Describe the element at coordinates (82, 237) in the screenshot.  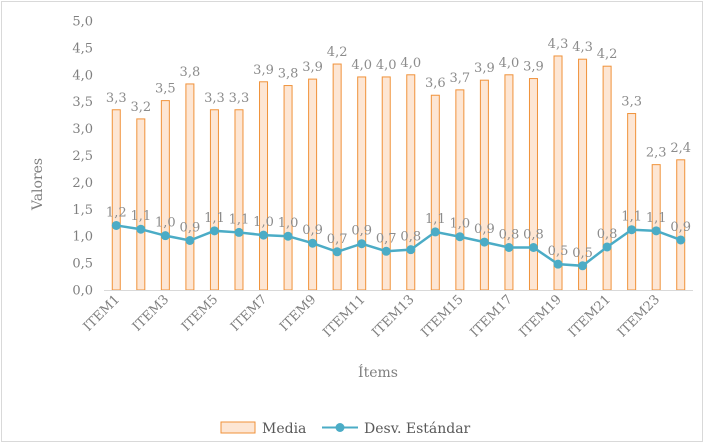
I see `y-tick-label: 1,0` at that location.